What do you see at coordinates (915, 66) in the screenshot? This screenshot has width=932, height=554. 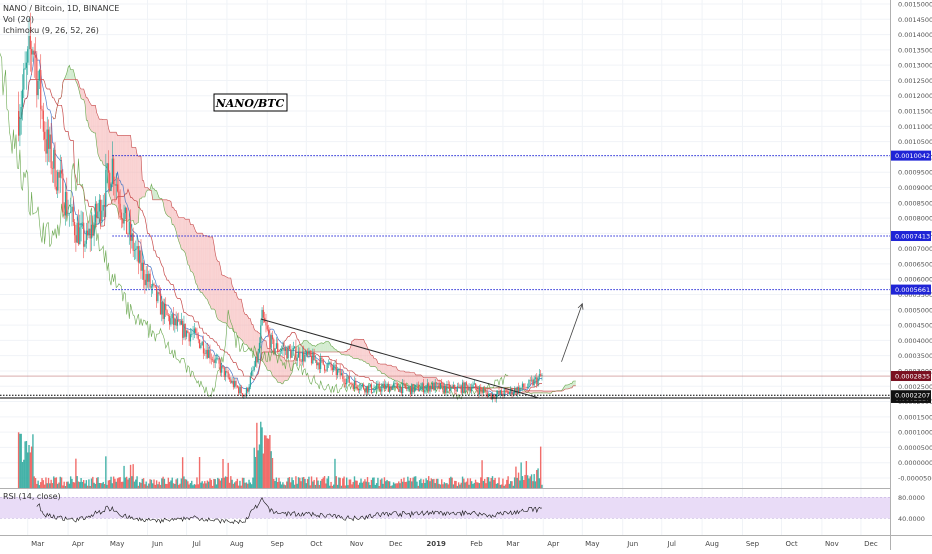 I see `price-tick-label: 0.0013000` at bounding box center [915, 66].